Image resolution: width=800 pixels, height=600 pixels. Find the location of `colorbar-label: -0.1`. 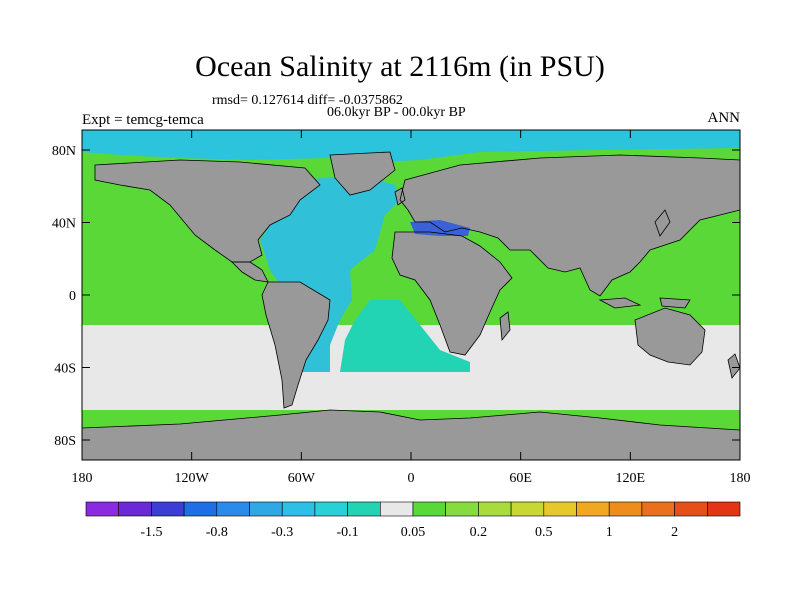

colorbar-label: -0.1 is located at coordinates (348, 532).